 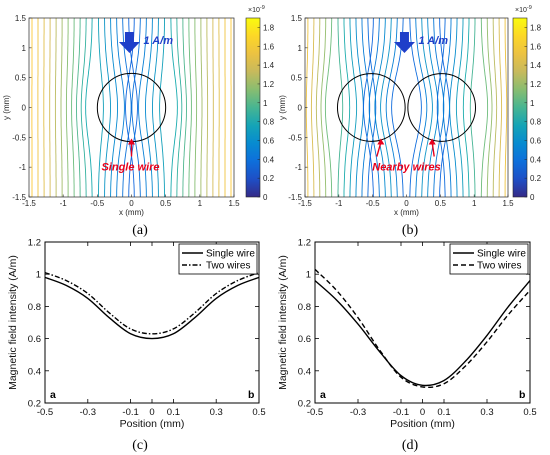 I want to click on x-tick-label: -0.3, so click(x=88, y=412).